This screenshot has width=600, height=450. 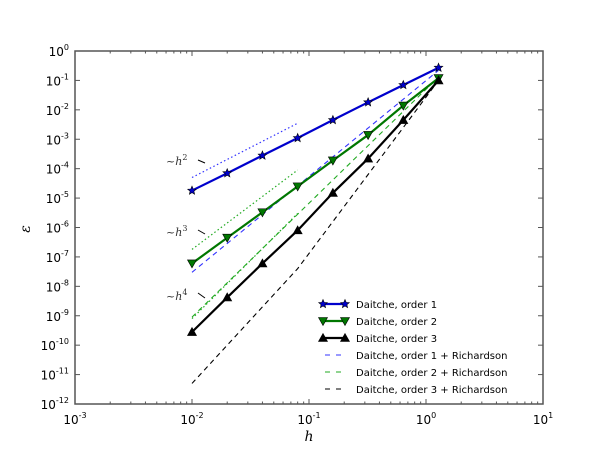 I want to click on legend-label: Daitche, order 2 + Richardson, so click(x=431, y=373).